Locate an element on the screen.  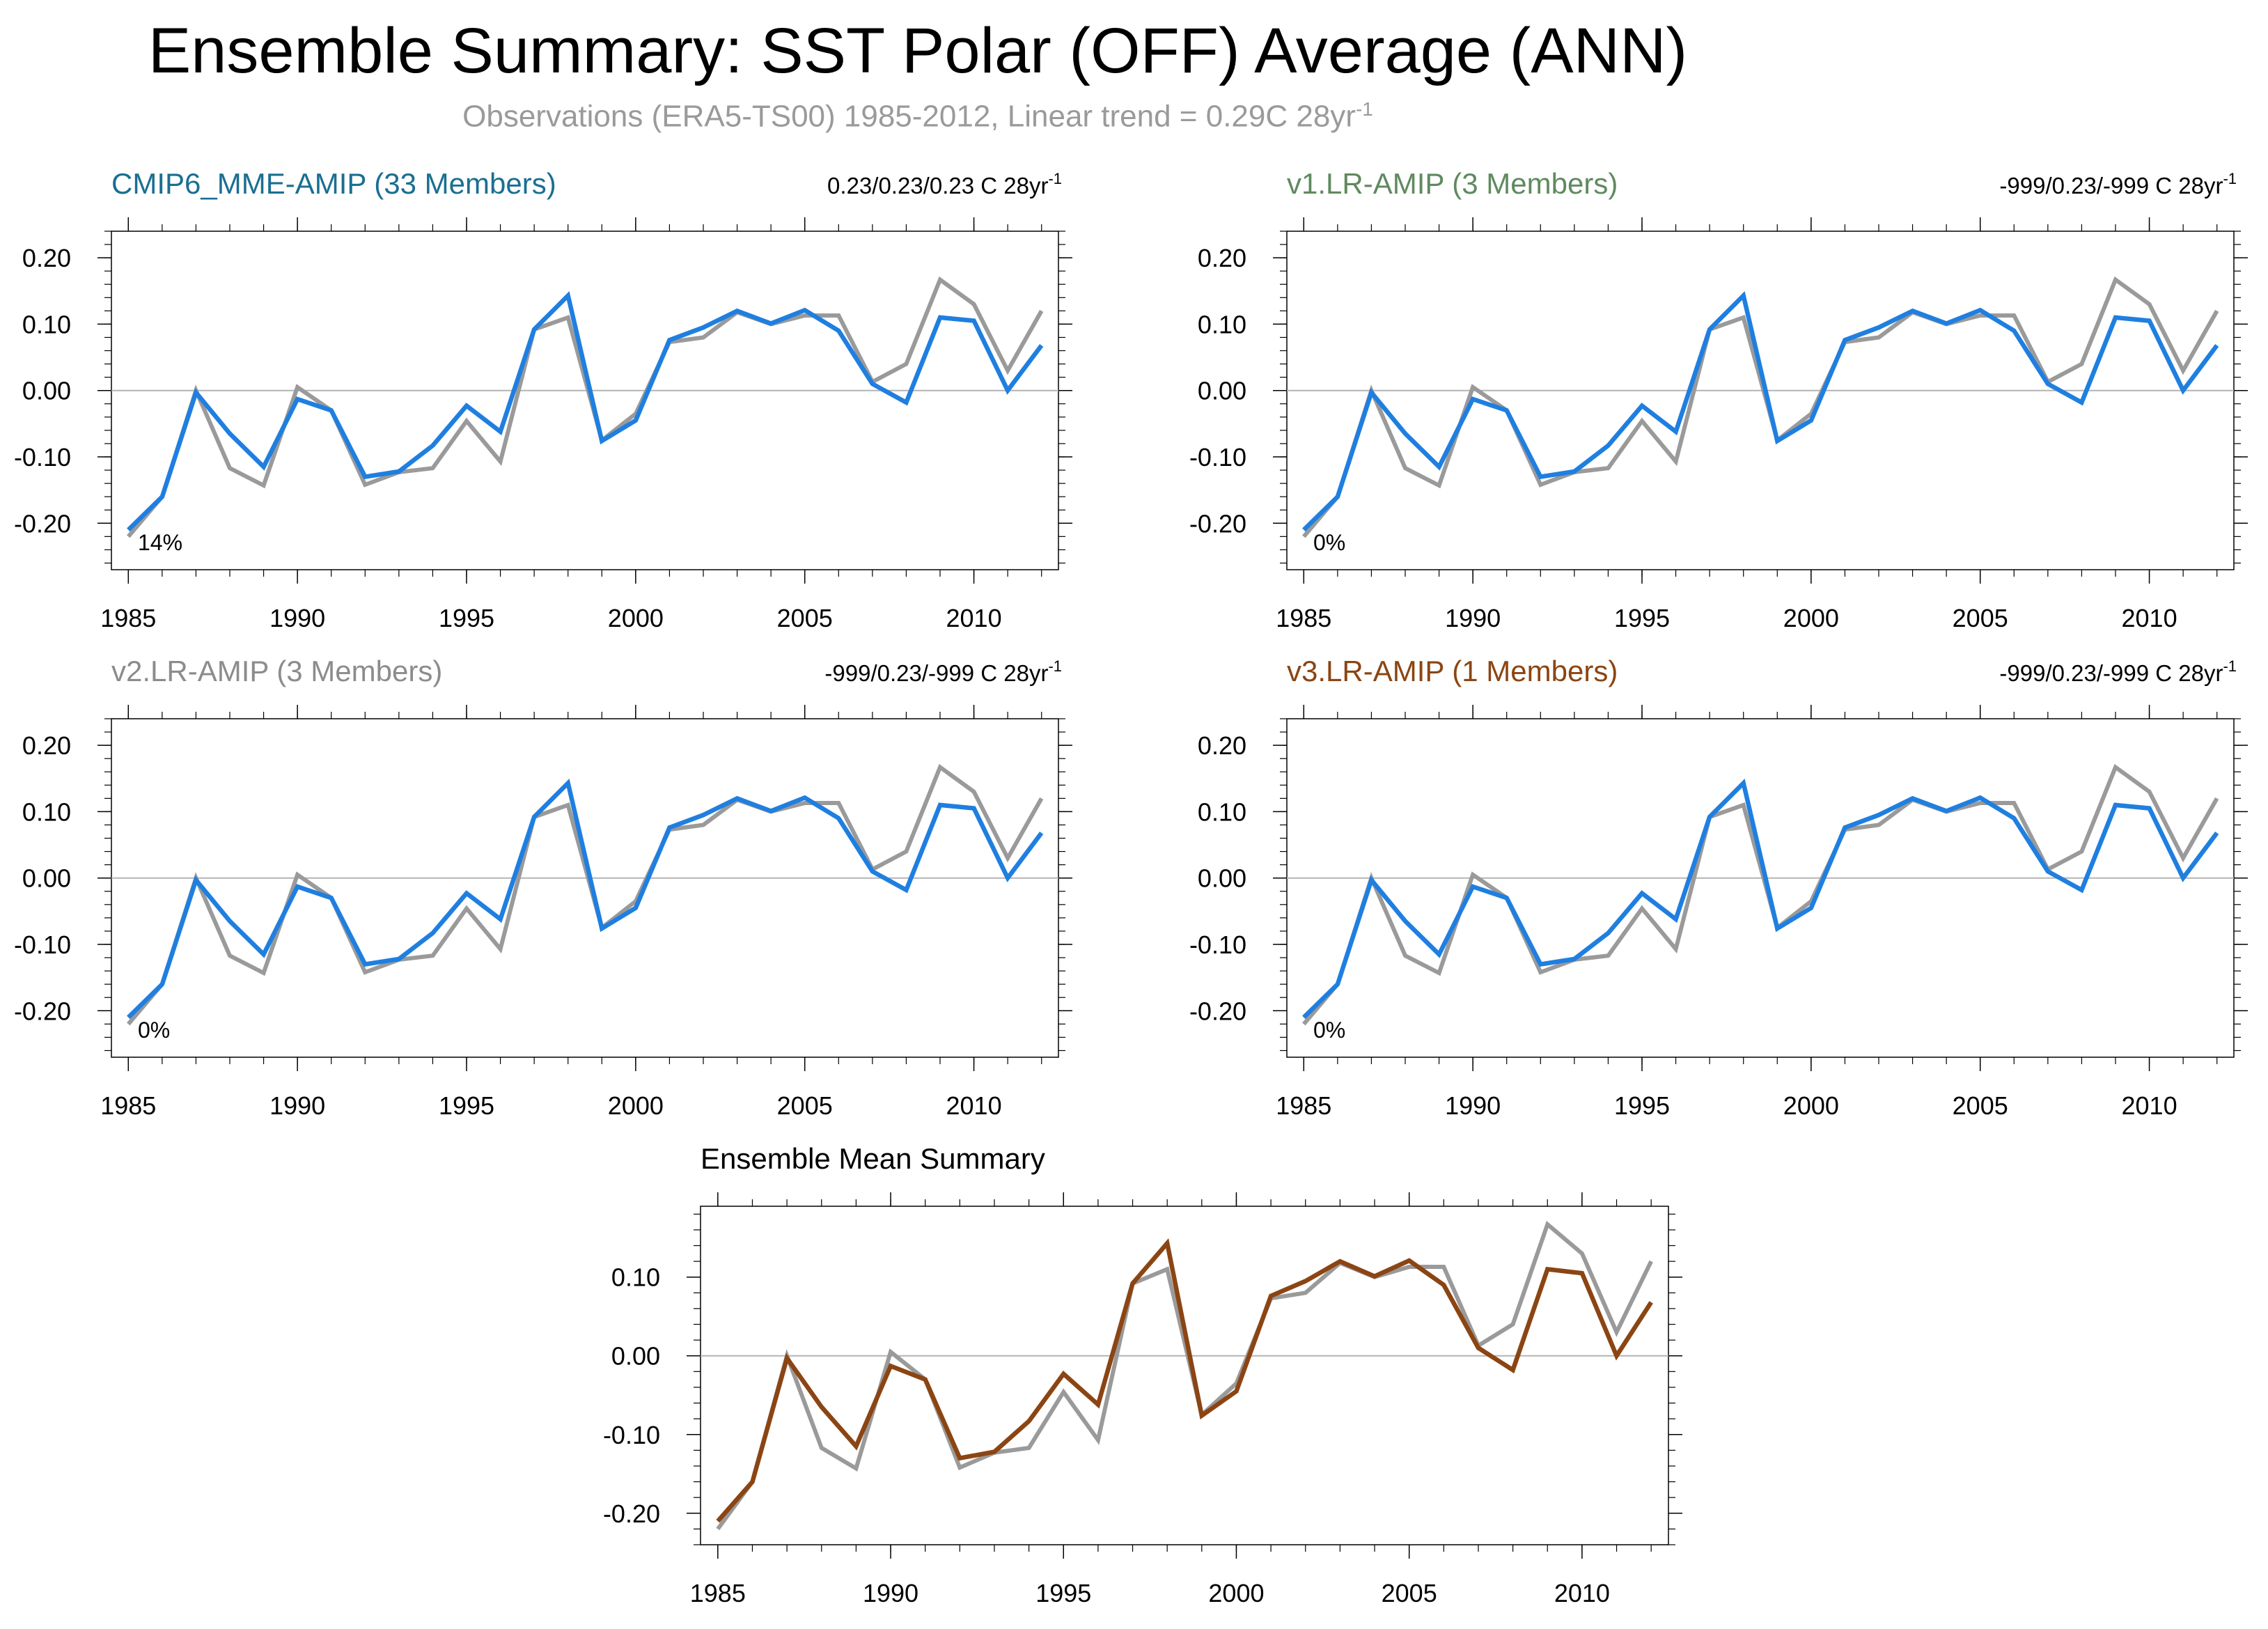
trend-label-text: 0.23/0.23/0.23 C 28yr is located at coordinates (937, 185).